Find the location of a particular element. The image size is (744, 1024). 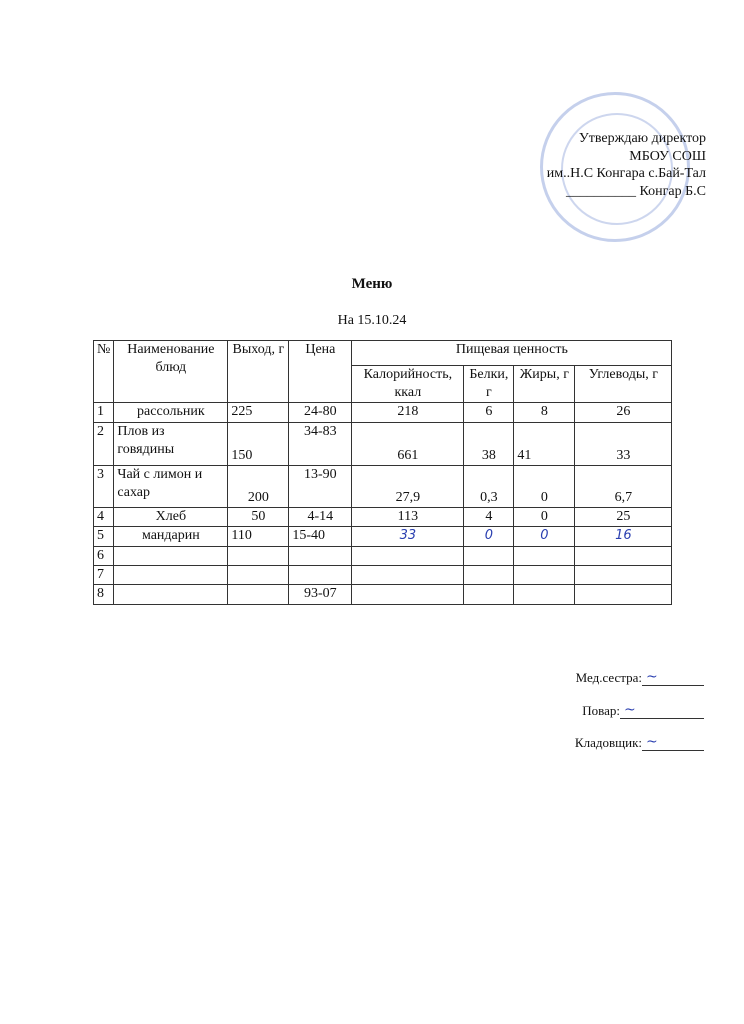

header-nutrition: Пищевая ценность is located at coordinates (512, 353).